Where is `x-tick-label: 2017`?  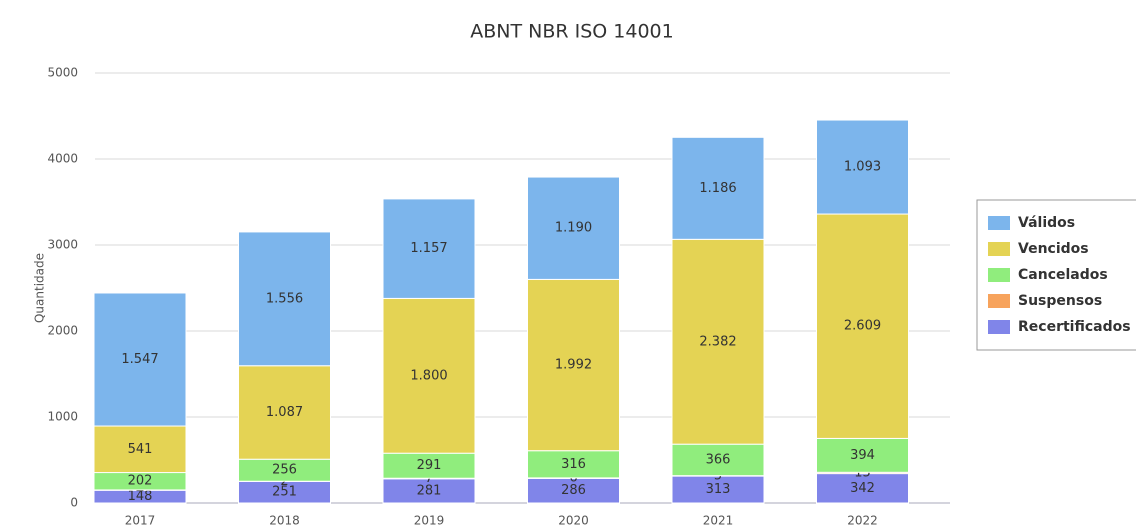
x-tick-label: 2017 is located at coordinates (140, 521).